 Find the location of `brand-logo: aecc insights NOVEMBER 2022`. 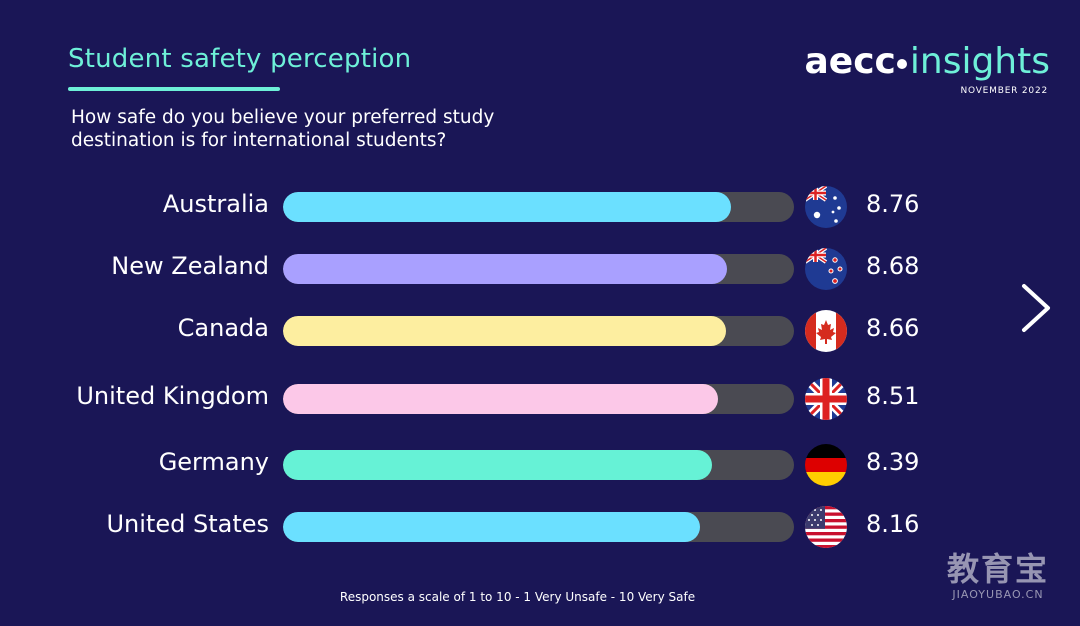

brand-logo: aecc insights NOVEMBER 2022 is located at coordinates (927, 69).